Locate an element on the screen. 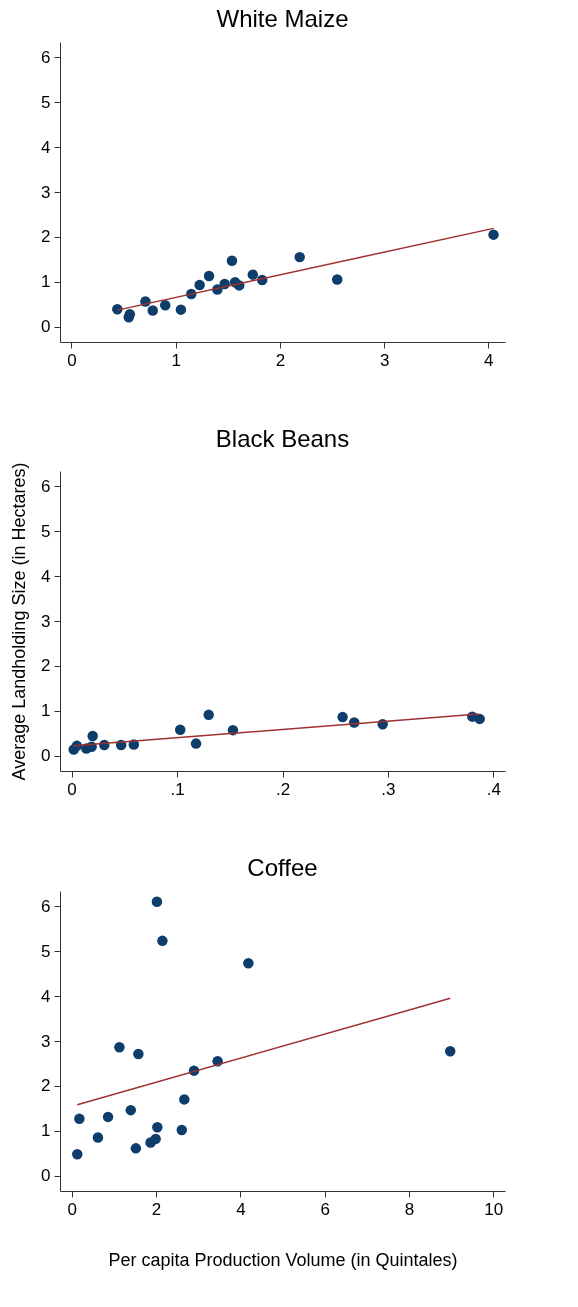  chart-title: Coffee is located at coordinates (282, 867).